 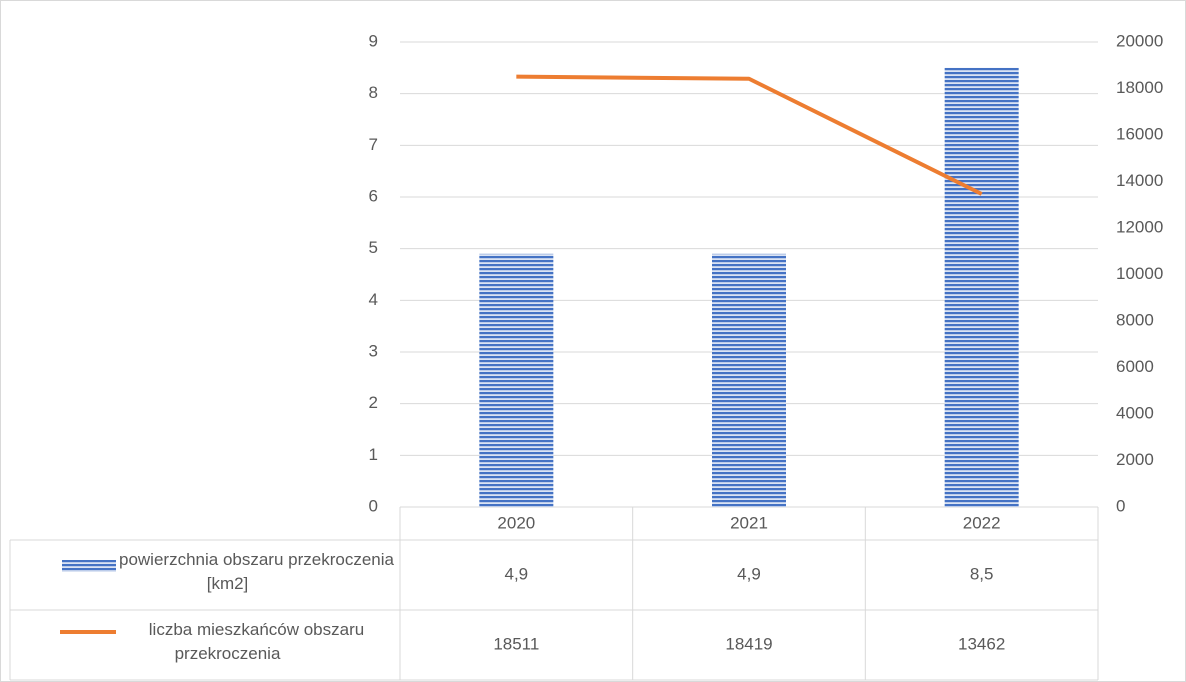 I want to click on y2-tick-label: 6000, so click(x=1135, y=366).